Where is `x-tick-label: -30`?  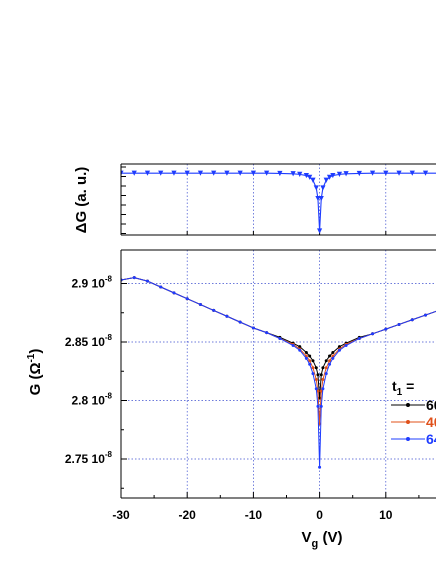 x-tick-label: -30 is located at coordinates (121, 515).